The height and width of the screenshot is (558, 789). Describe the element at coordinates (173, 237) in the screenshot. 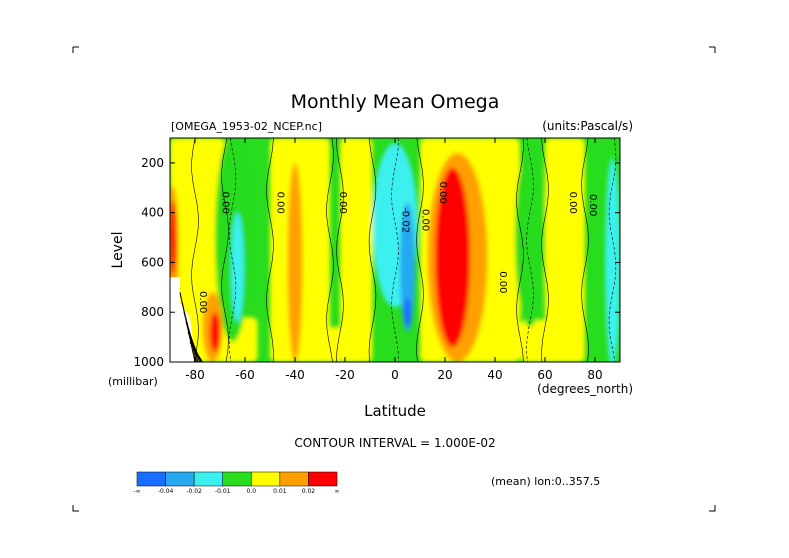

I see `red-blob-south-edge` at that location.